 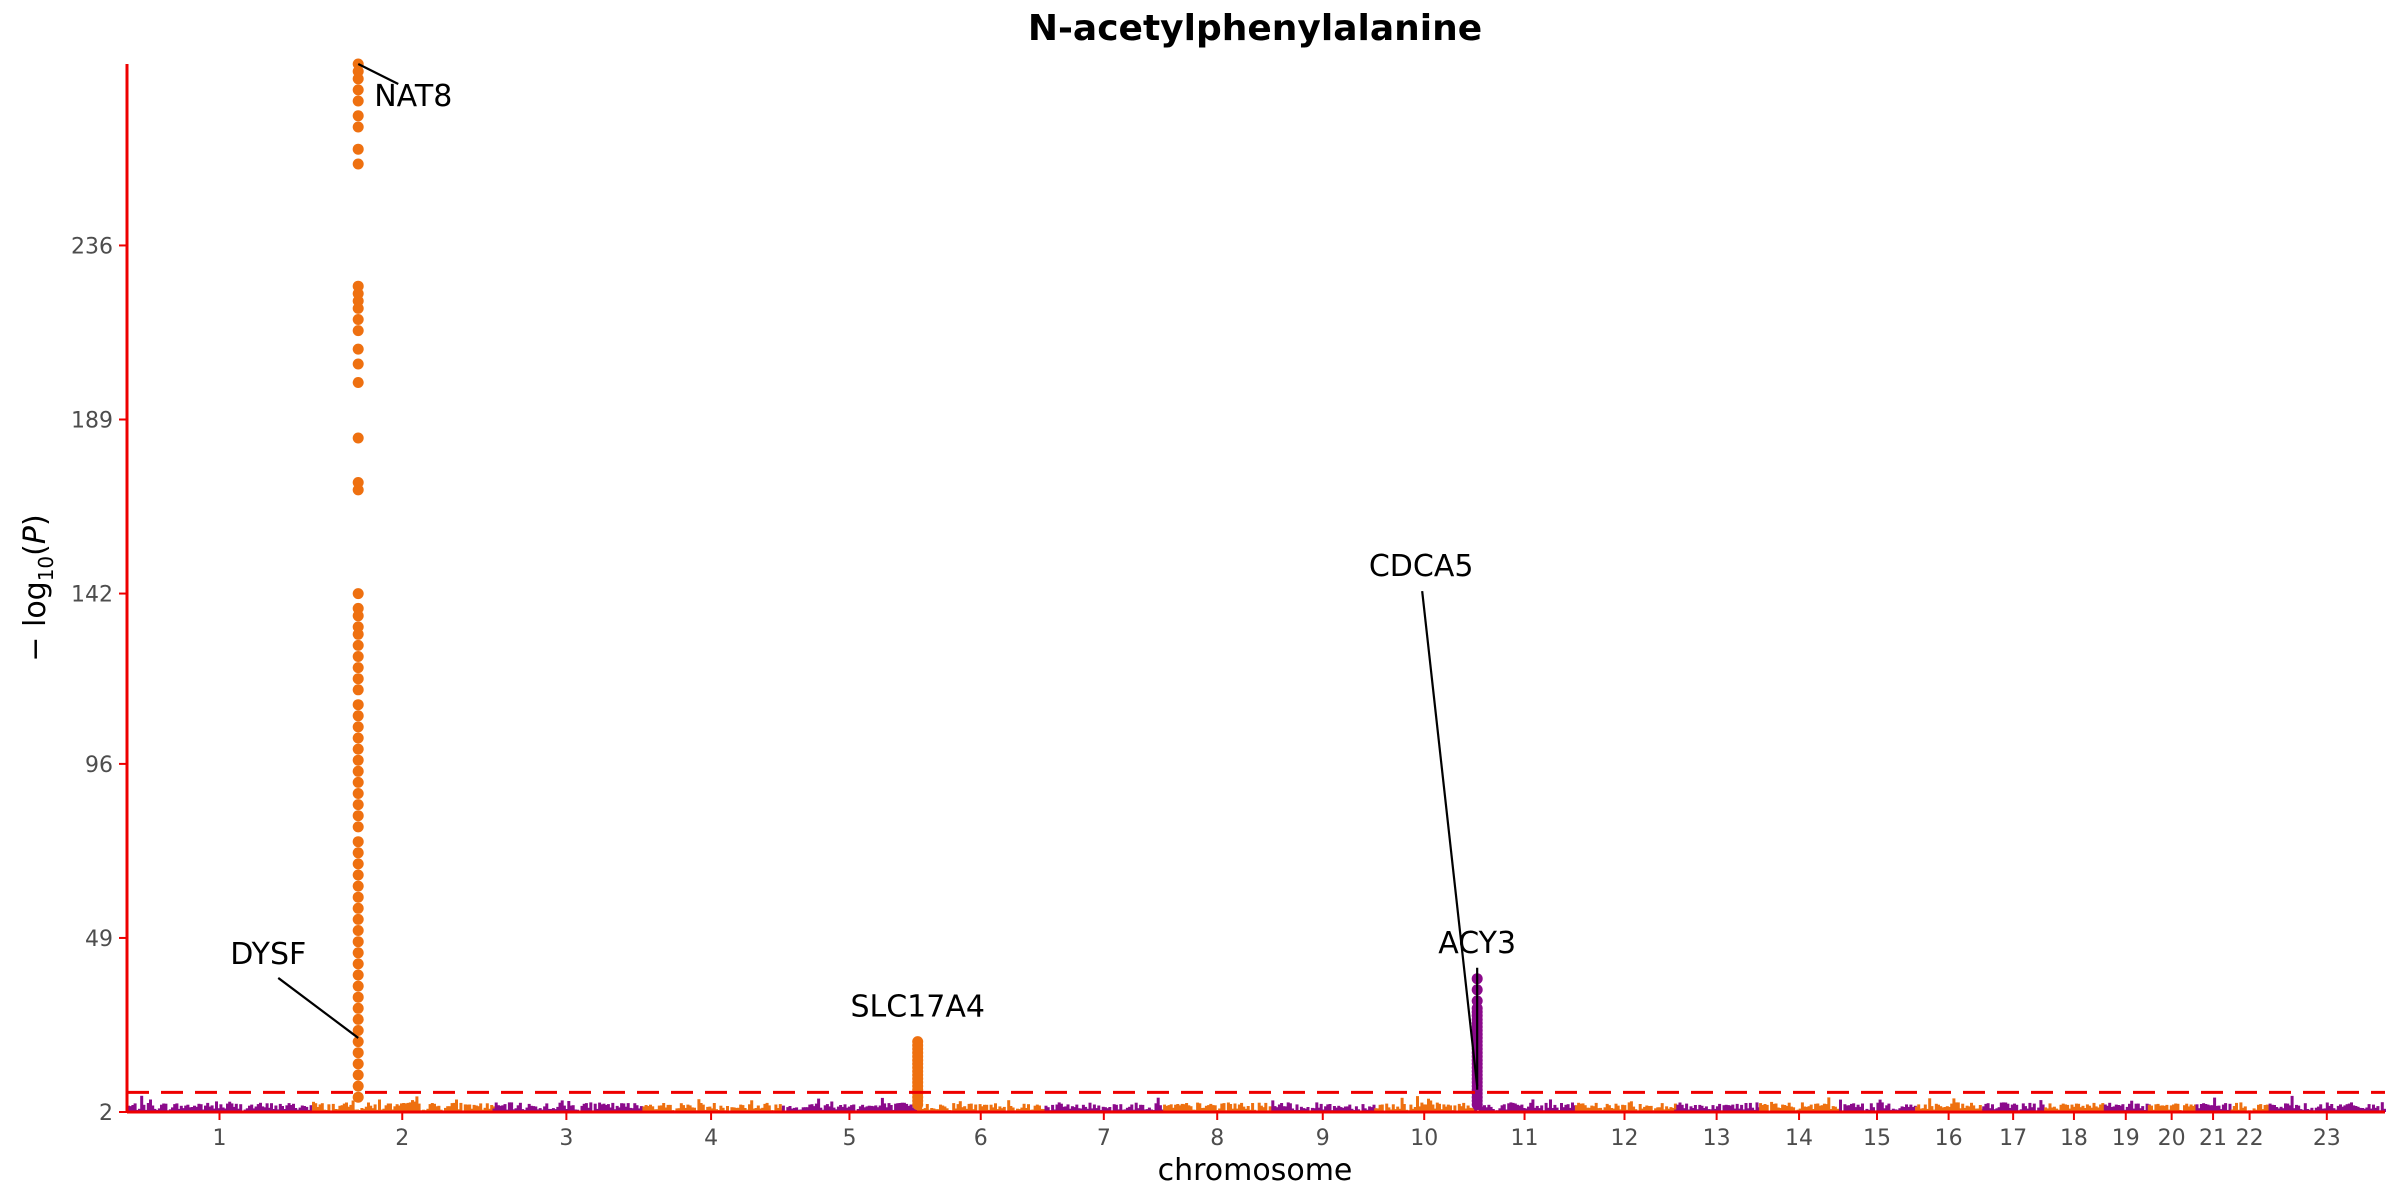 What do you see at coordinates (99, 939) in the screenshot?
I see `y-tick-label: 49` at bounding box center [99, 939].